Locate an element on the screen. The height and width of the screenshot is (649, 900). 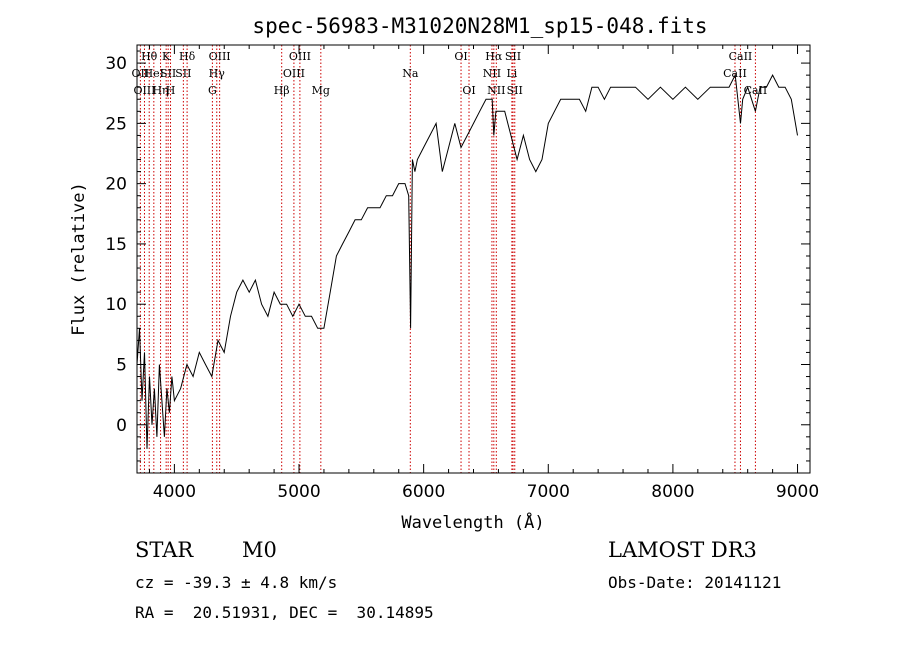
chart-title: spec-56983-M31020N28M1_sp15-048.fits is located at coordinates (479, 26).